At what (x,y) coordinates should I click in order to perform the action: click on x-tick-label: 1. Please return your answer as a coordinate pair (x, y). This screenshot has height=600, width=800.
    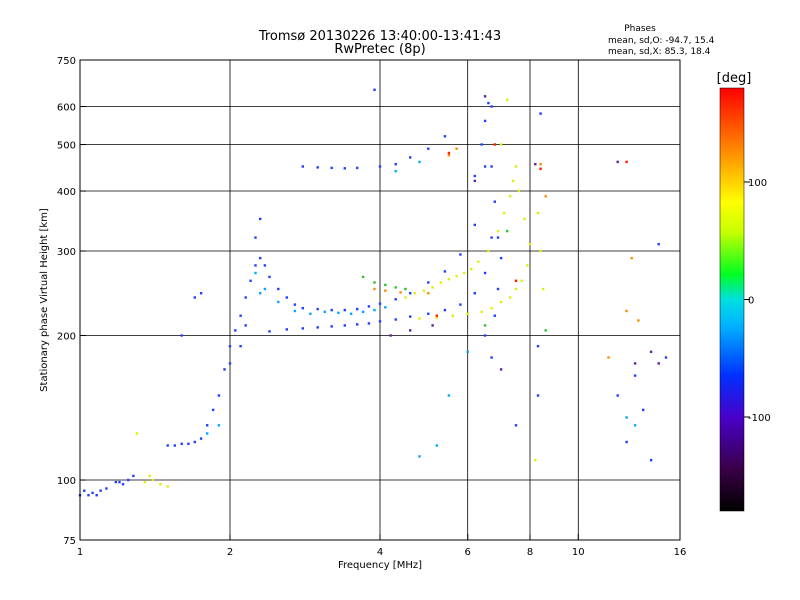
    Looking at the image, I should click on (80, 552).